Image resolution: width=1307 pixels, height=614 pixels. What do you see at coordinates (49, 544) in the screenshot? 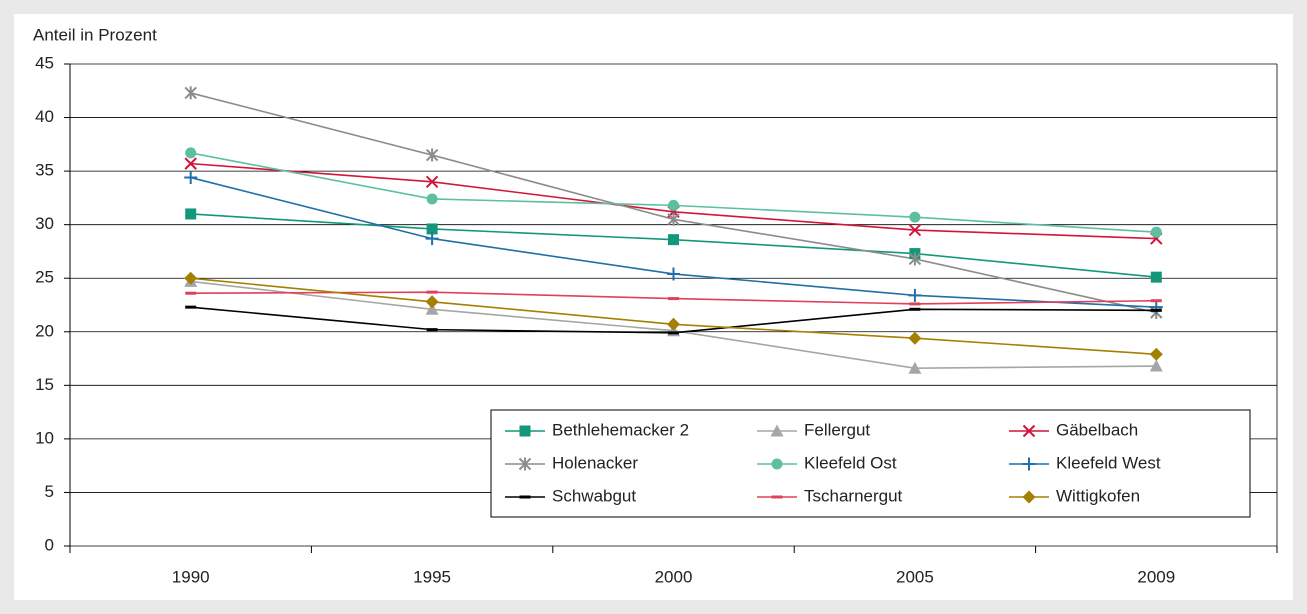
I see `y-tick-label: 0` at bounding box center [49, 544].